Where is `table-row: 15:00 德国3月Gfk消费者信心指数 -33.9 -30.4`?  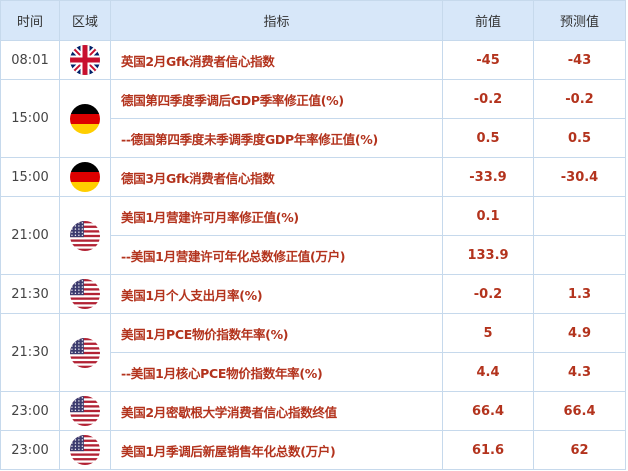
table-row: 15:00 德国3月Gfk消费者信心指数 -33.9 -30.4 is located at coordinates (313, 177).